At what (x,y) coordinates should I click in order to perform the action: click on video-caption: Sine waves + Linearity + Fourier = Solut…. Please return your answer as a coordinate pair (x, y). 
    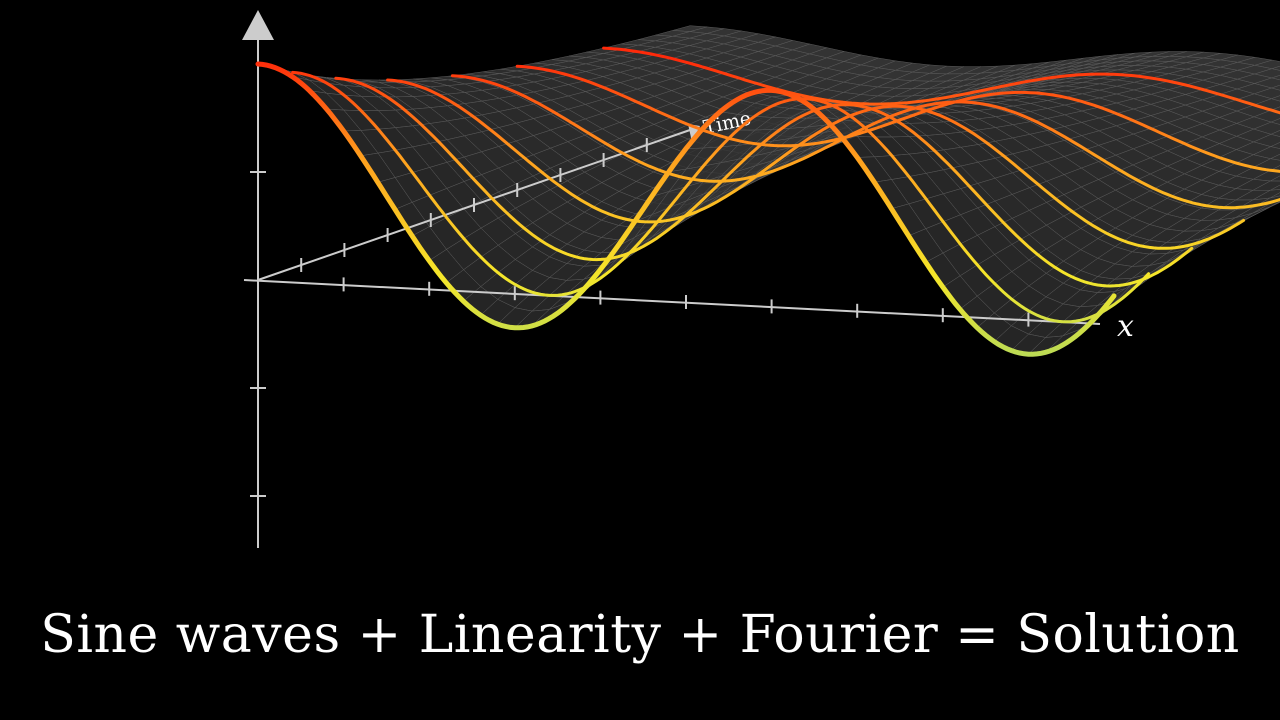
    Looking at the image, I should click on (640, 635).